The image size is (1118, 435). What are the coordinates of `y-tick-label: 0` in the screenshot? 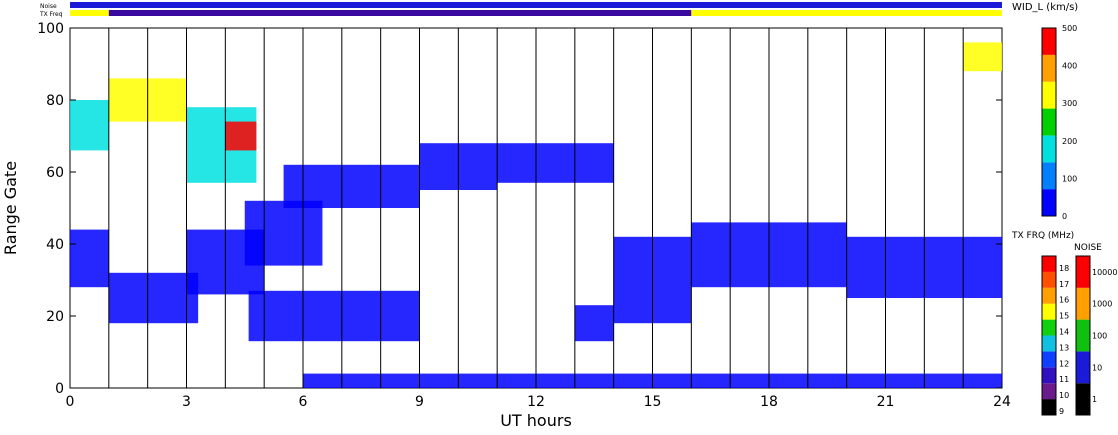 It's located at (59, 389).